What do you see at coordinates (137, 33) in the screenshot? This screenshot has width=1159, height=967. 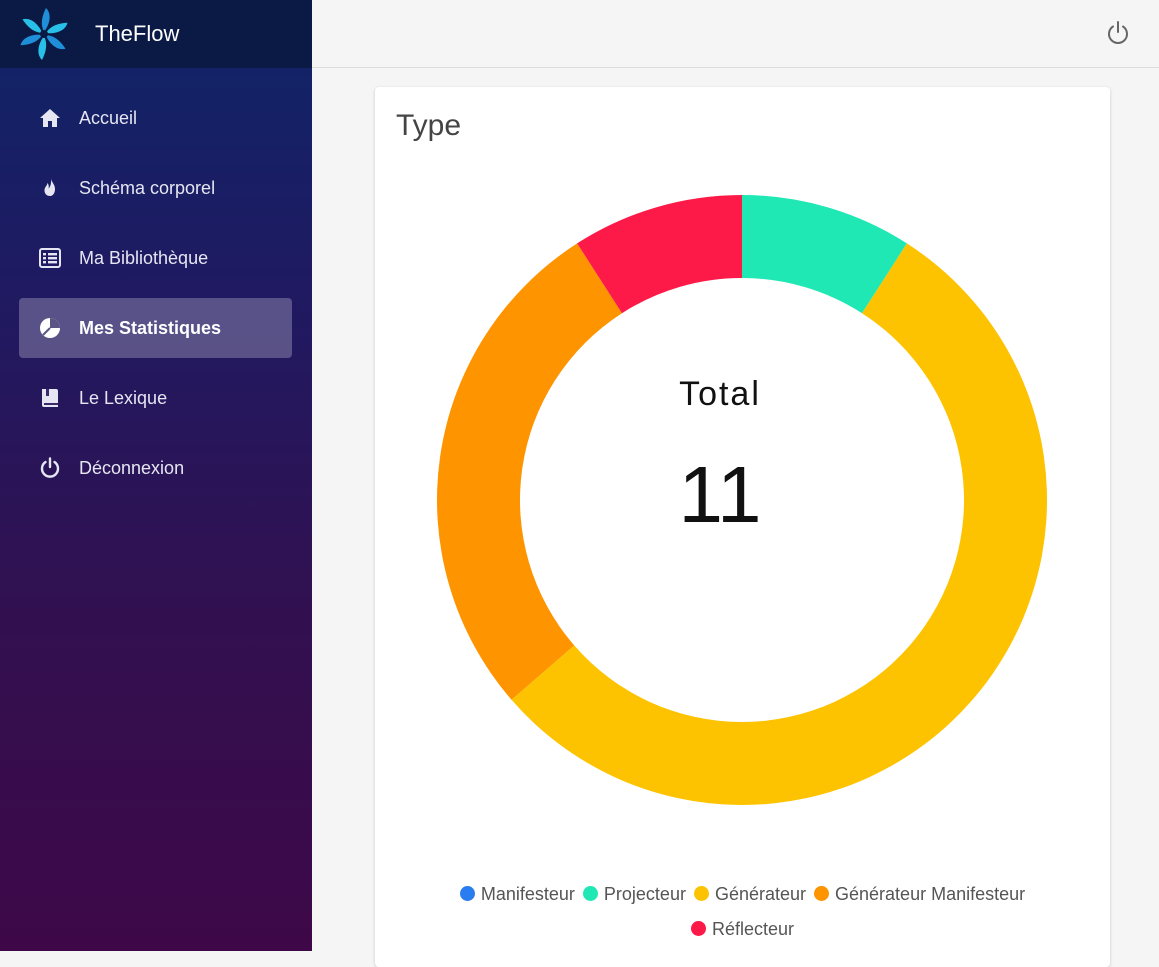 I see `app-name: TheFlow` at bounding box center [137, 33].